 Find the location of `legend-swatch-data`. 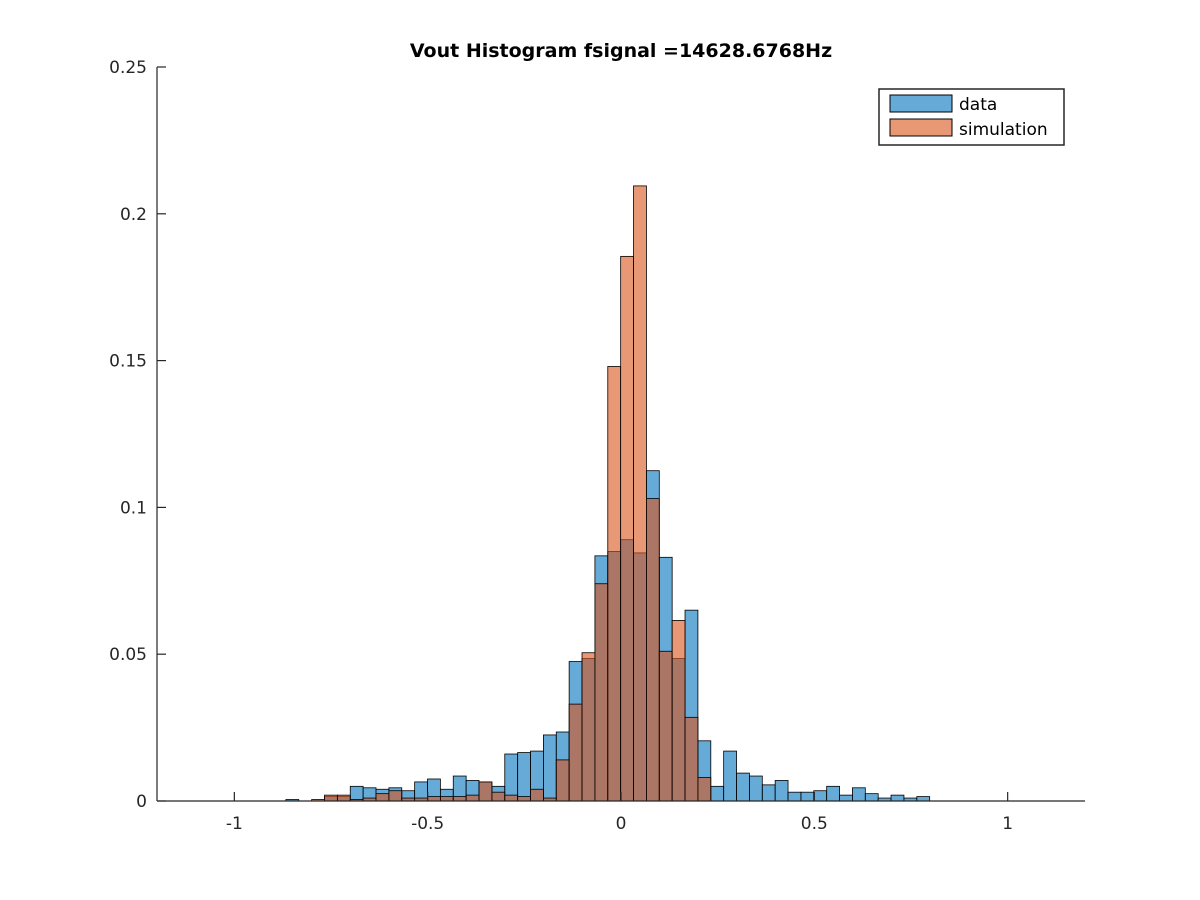

legend-swatch-data is located at coordinates (921, 103).